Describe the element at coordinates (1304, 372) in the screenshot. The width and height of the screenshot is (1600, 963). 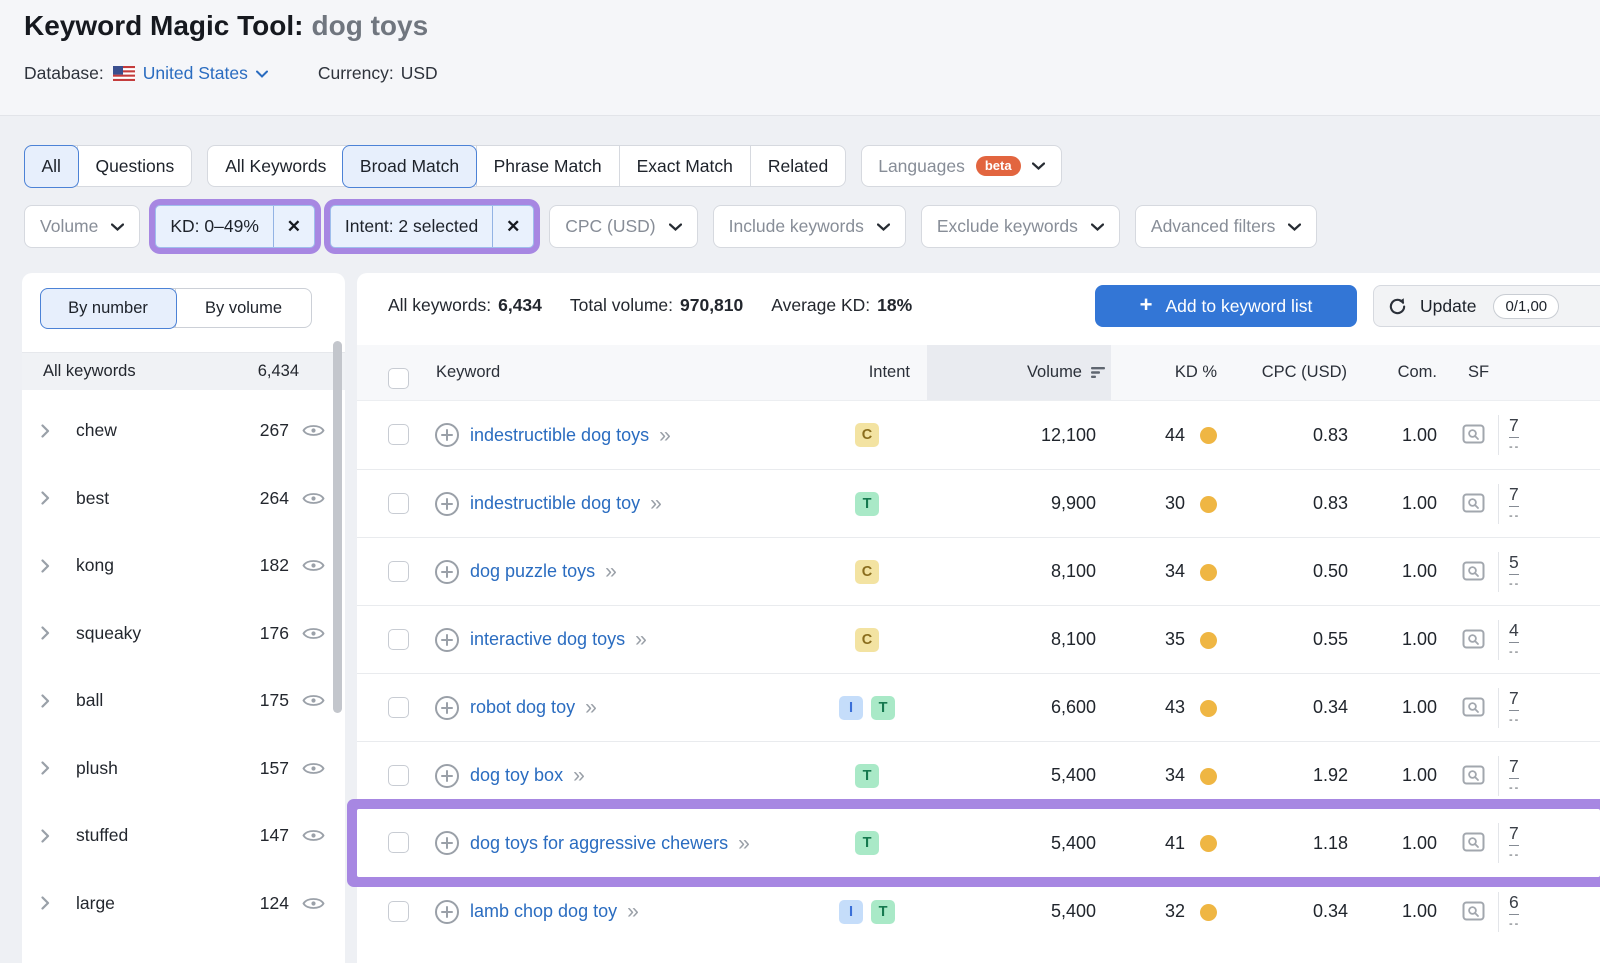
I see `column-header-cpc: CPC (USD)` at that location.